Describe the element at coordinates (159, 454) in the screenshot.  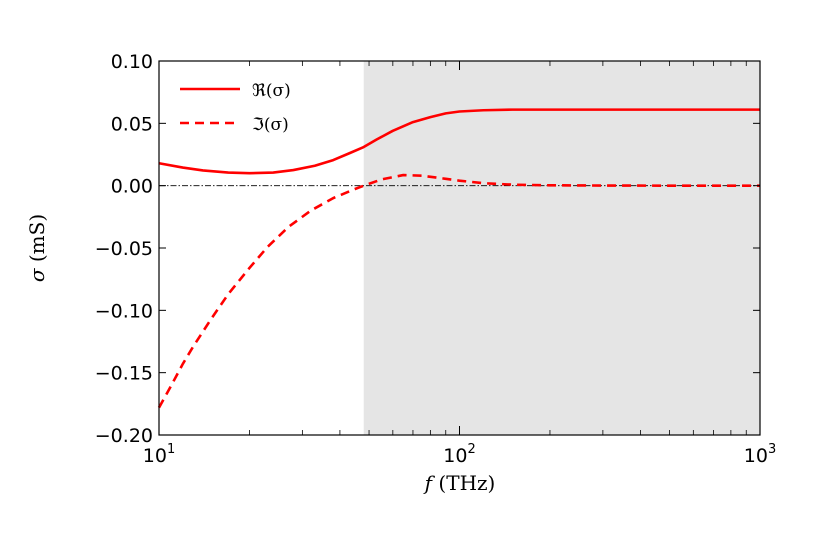
I see `x-tick-label: 10¹` at that location.